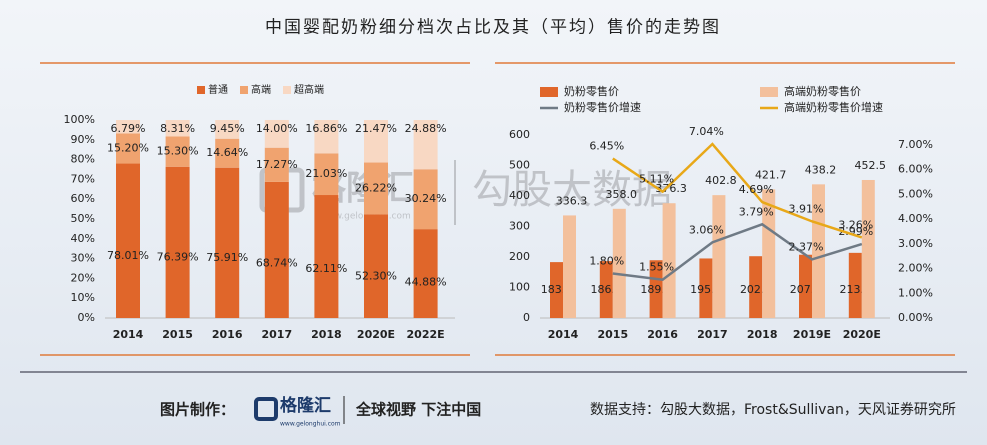  I want to click on data-label: 21.03%, so click(326, 173).